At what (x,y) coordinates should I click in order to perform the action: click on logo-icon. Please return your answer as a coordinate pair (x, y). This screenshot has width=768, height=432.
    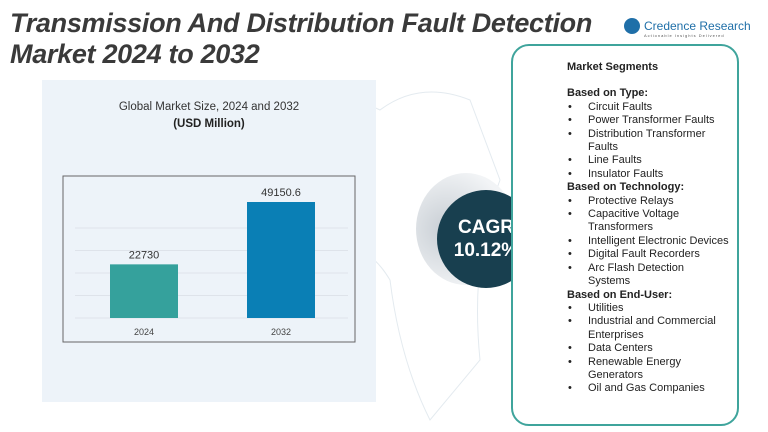
    Looking at the image, I should click on (632, 26).